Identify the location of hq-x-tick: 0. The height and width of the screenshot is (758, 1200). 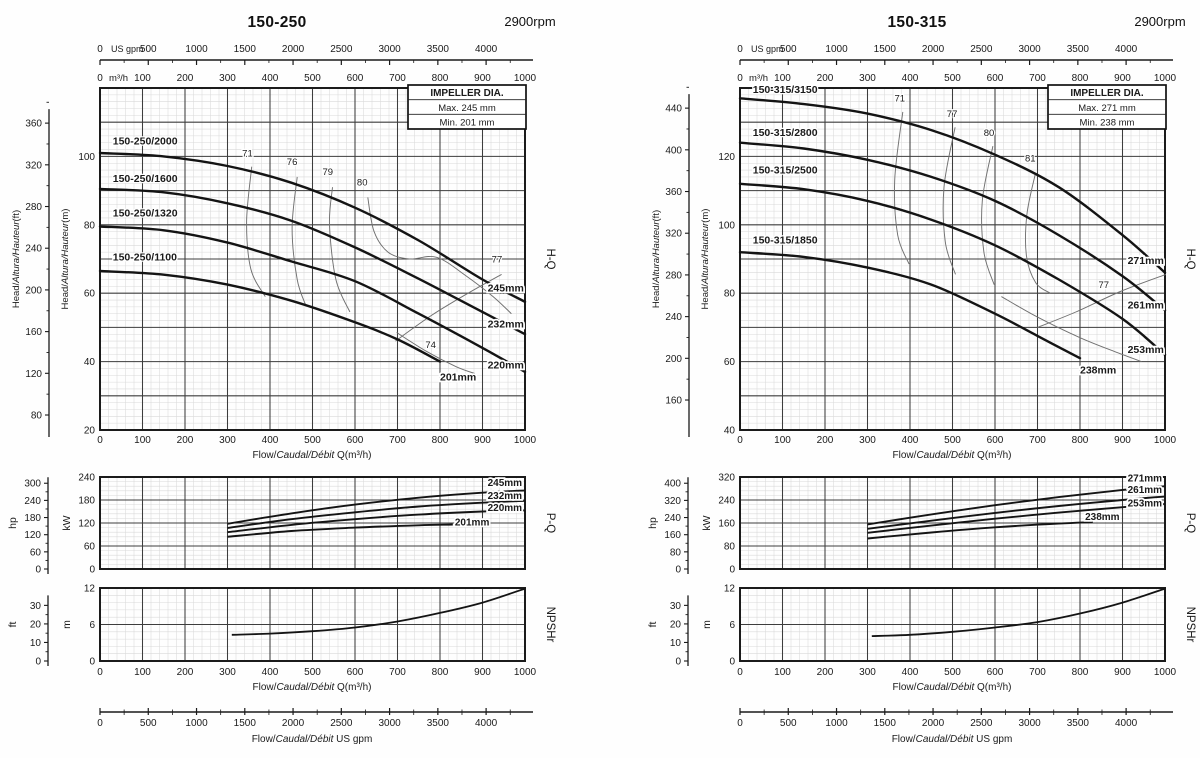
(100, 440).